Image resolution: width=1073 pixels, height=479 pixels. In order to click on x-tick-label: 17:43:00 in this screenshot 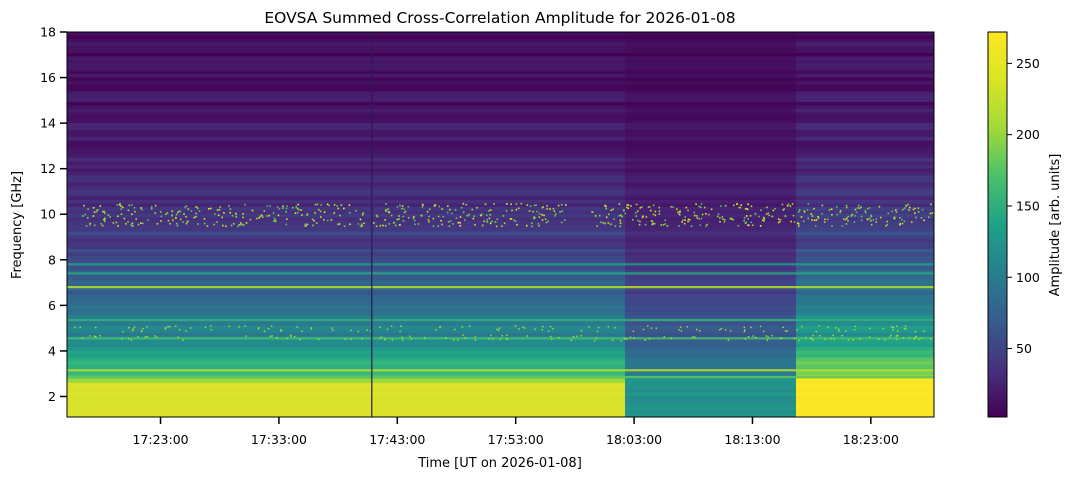, I will do `click(397, 439)`.